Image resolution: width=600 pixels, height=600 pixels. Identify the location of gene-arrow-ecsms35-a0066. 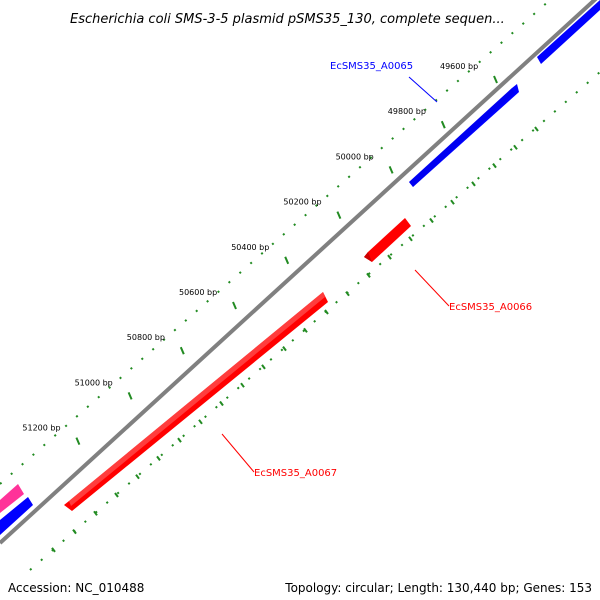
(387, 240).